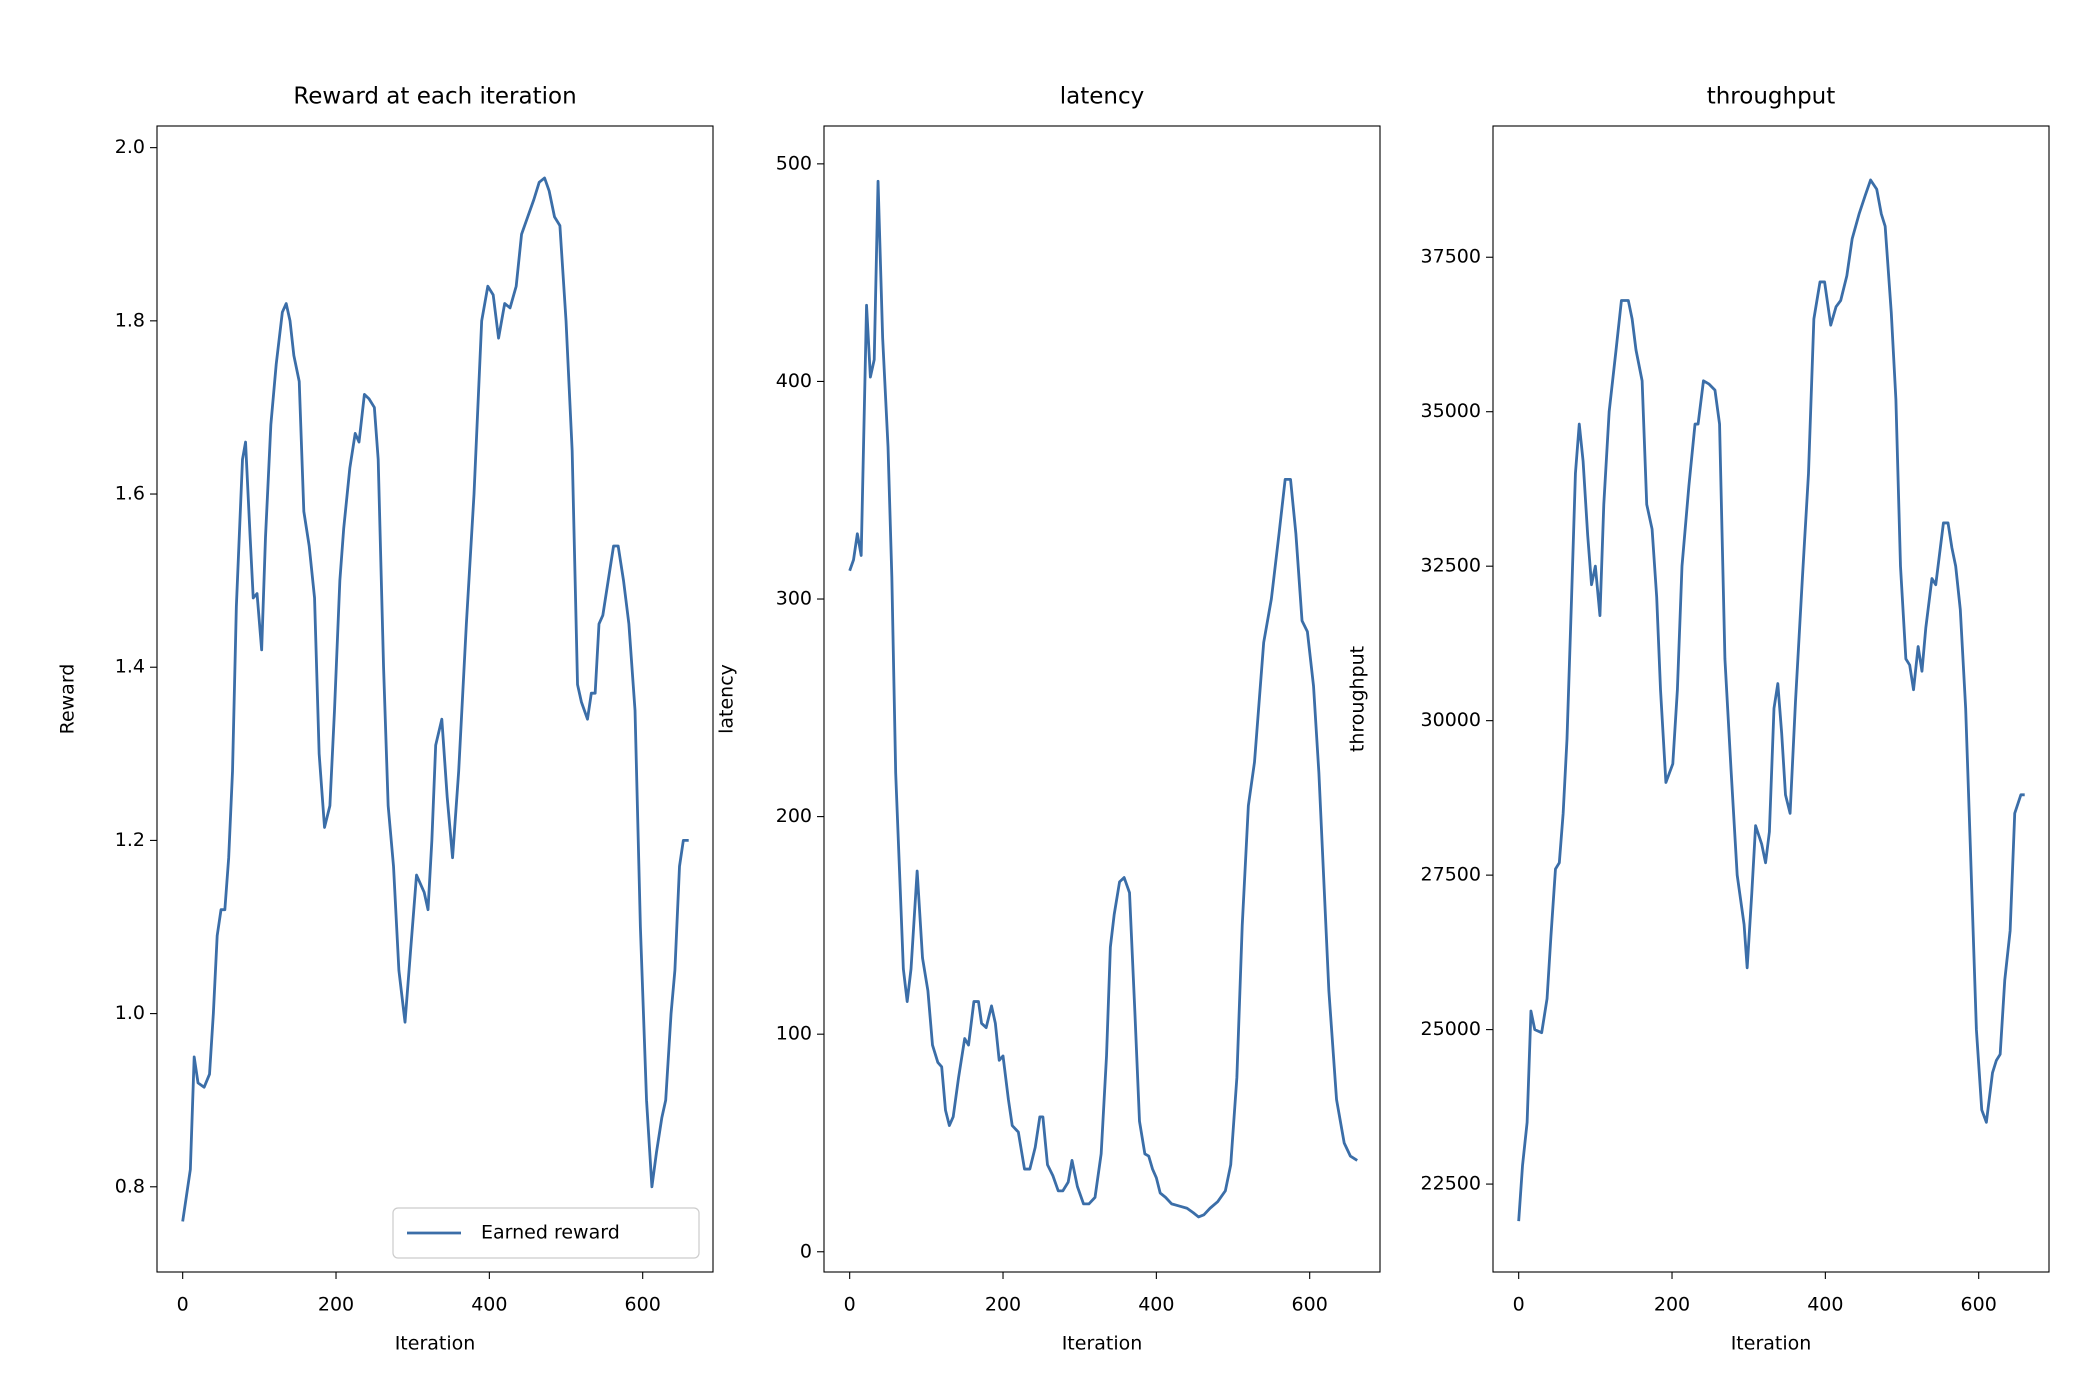  Describe the element at coordinates (794, 599) in the screenshot. I see `y-tick-label: 300` at that location.